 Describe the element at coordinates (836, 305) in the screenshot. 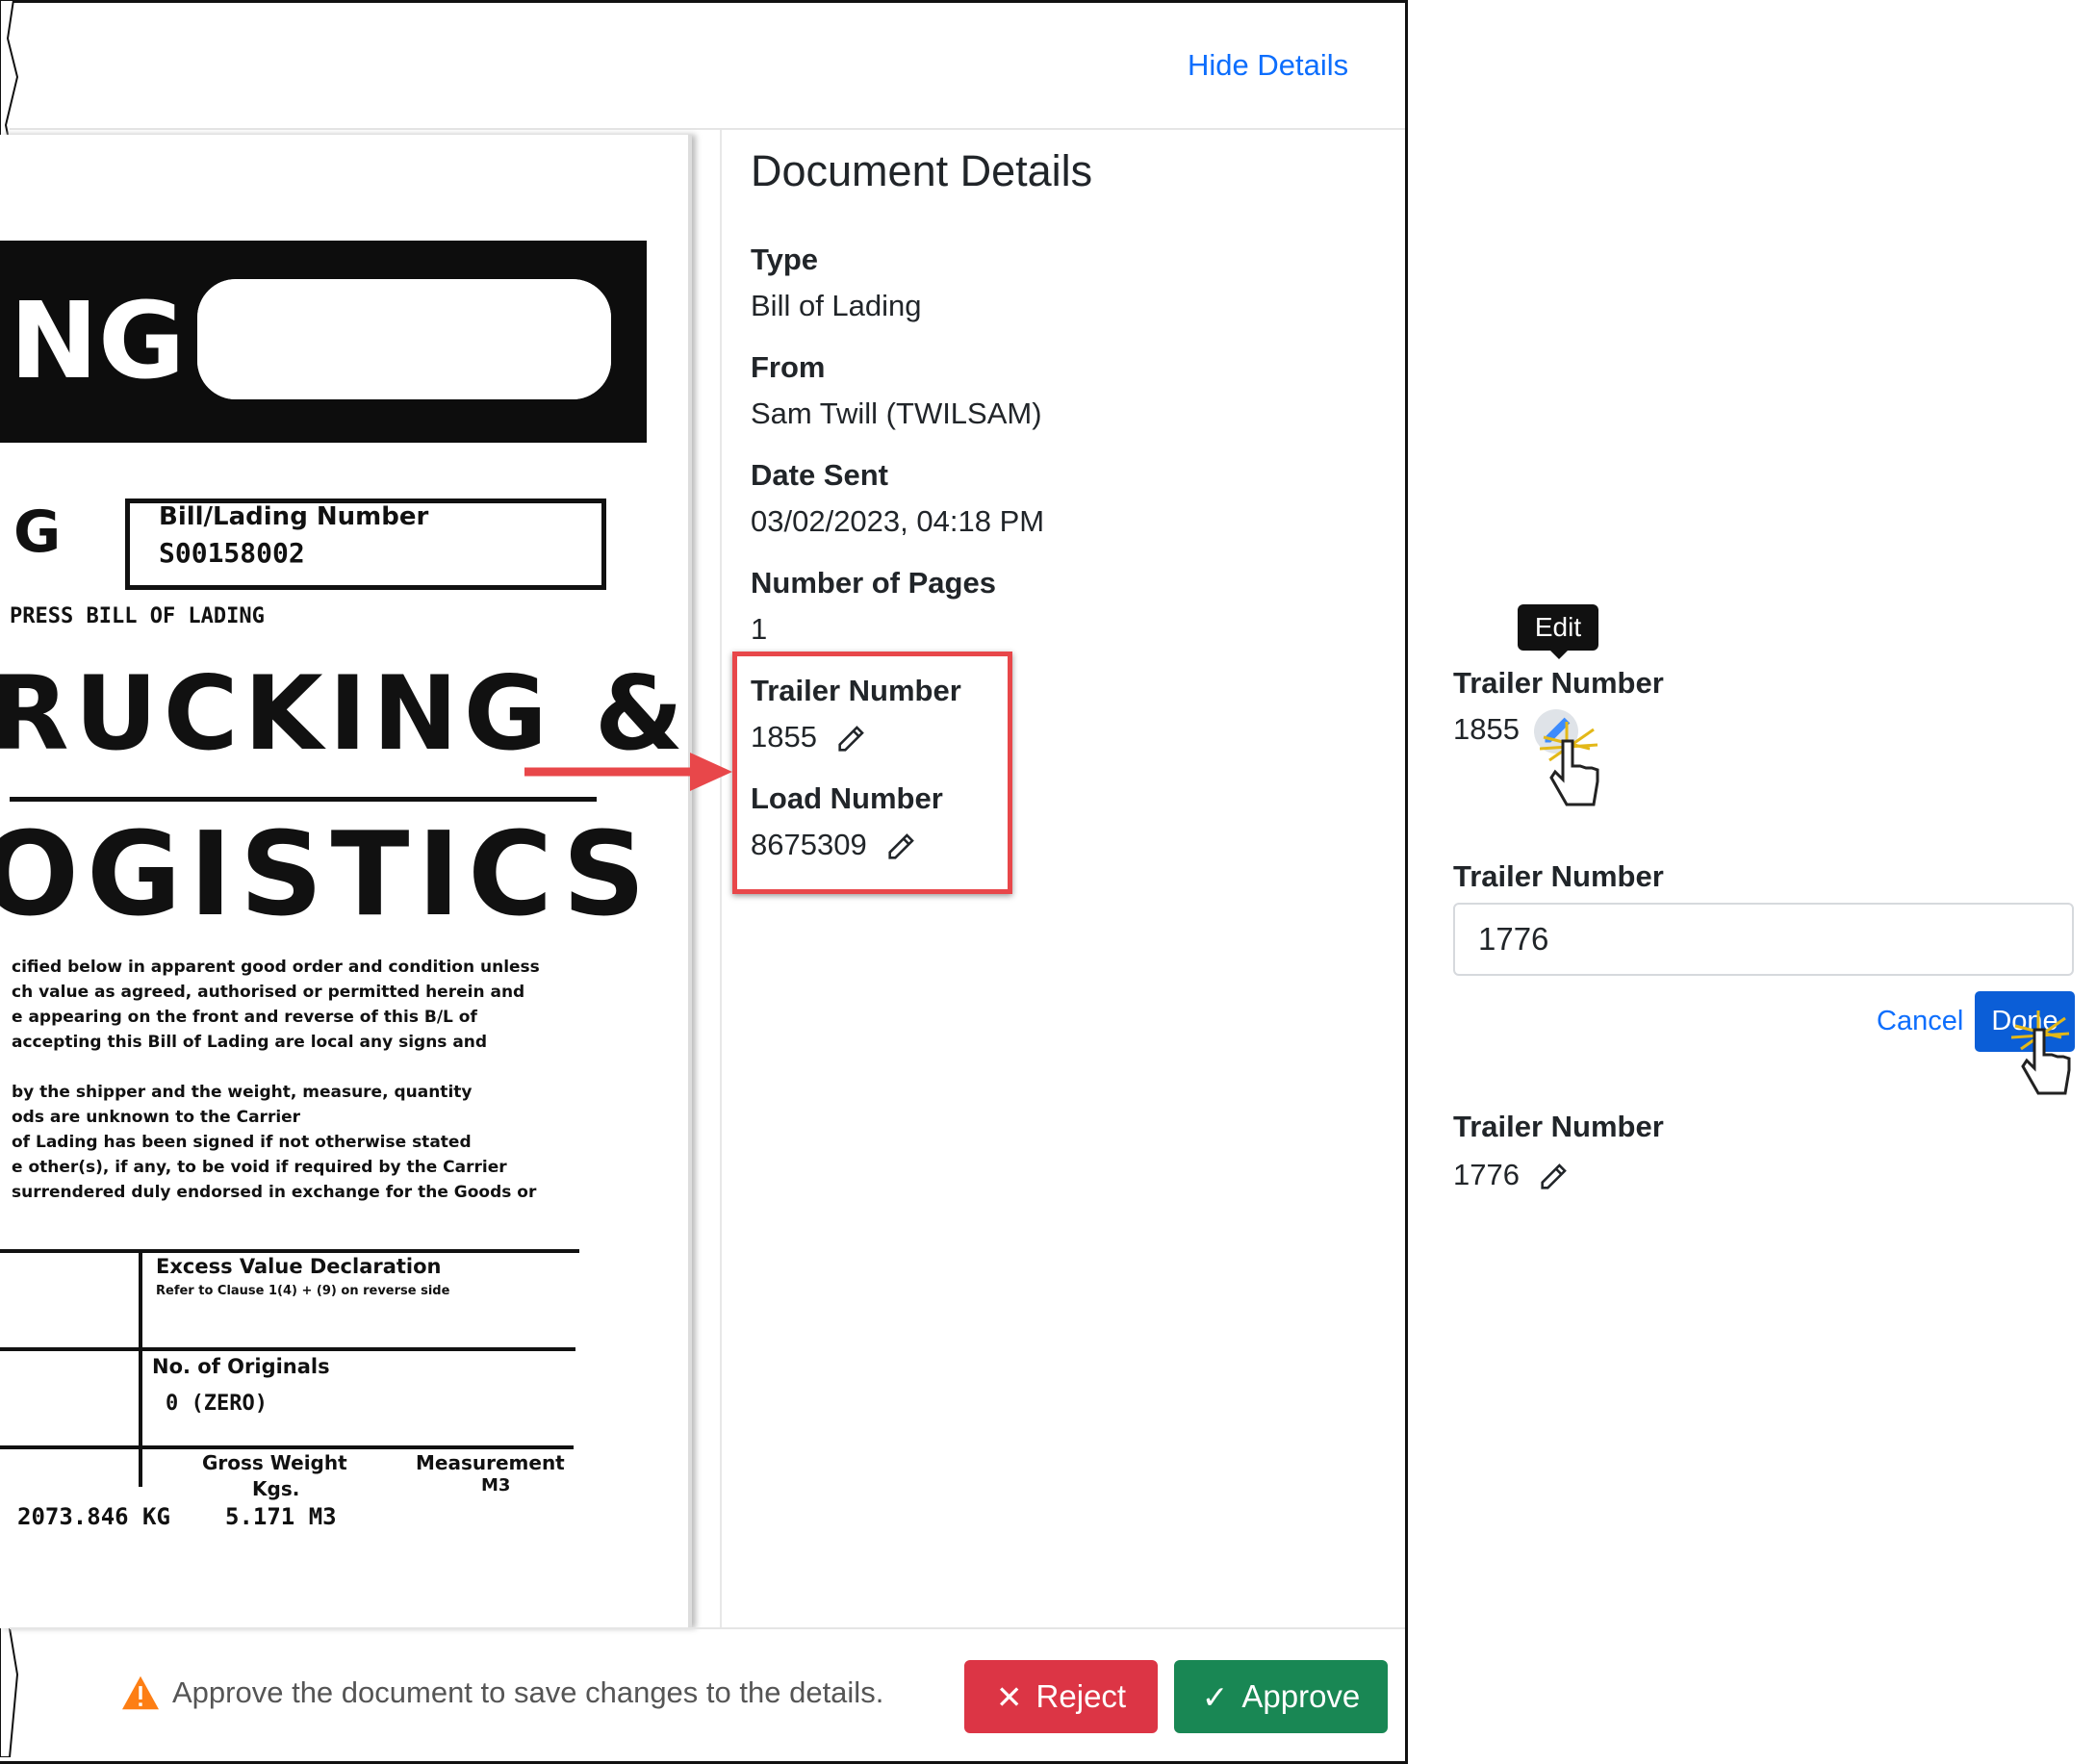

I see `field-value-type: Bill of Lading` at that location.